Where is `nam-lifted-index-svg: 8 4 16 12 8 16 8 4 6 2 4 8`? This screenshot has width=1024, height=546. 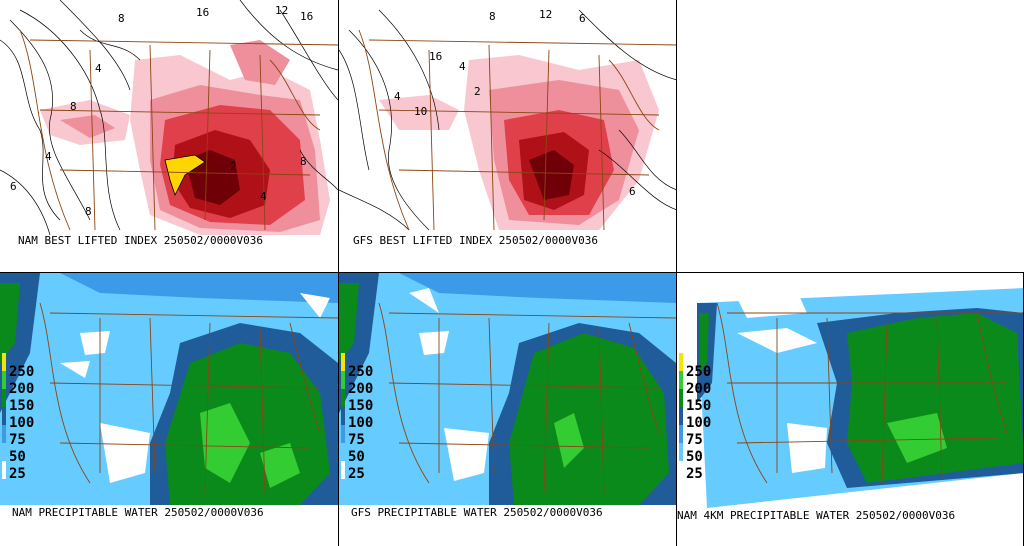
nam-lifted-index-svg: 8 4 16 12 8 16 8 4 6 2 4 8 is located at coordinates (169, 118).